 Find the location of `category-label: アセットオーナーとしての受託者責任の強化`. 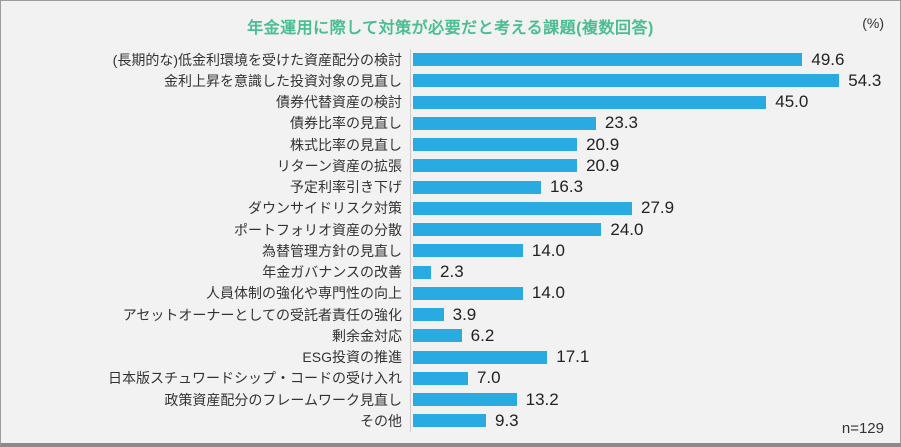

category-label: アセットオーナーとしての受託者責任の強化 is located at coordinates (262, 314).